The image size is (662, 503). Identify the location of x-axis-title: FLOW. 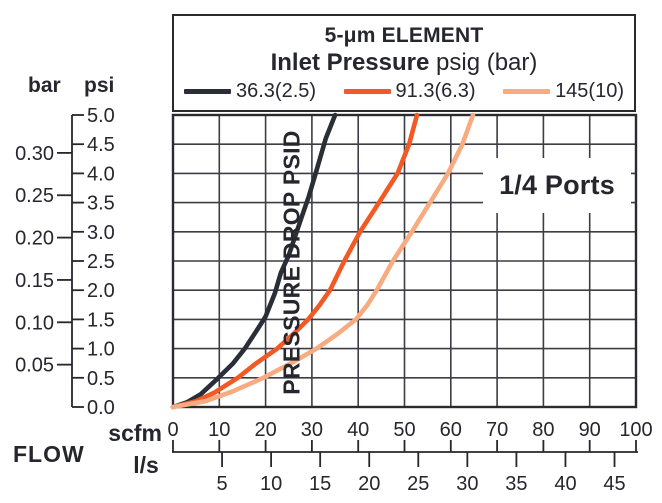
(49, 454).